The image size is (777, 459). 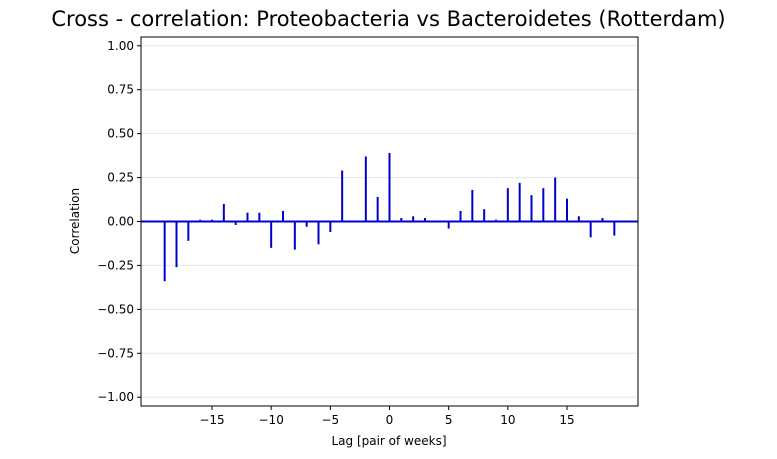 I want to click on x-tick-label: 15, so click(x=566, y=420).